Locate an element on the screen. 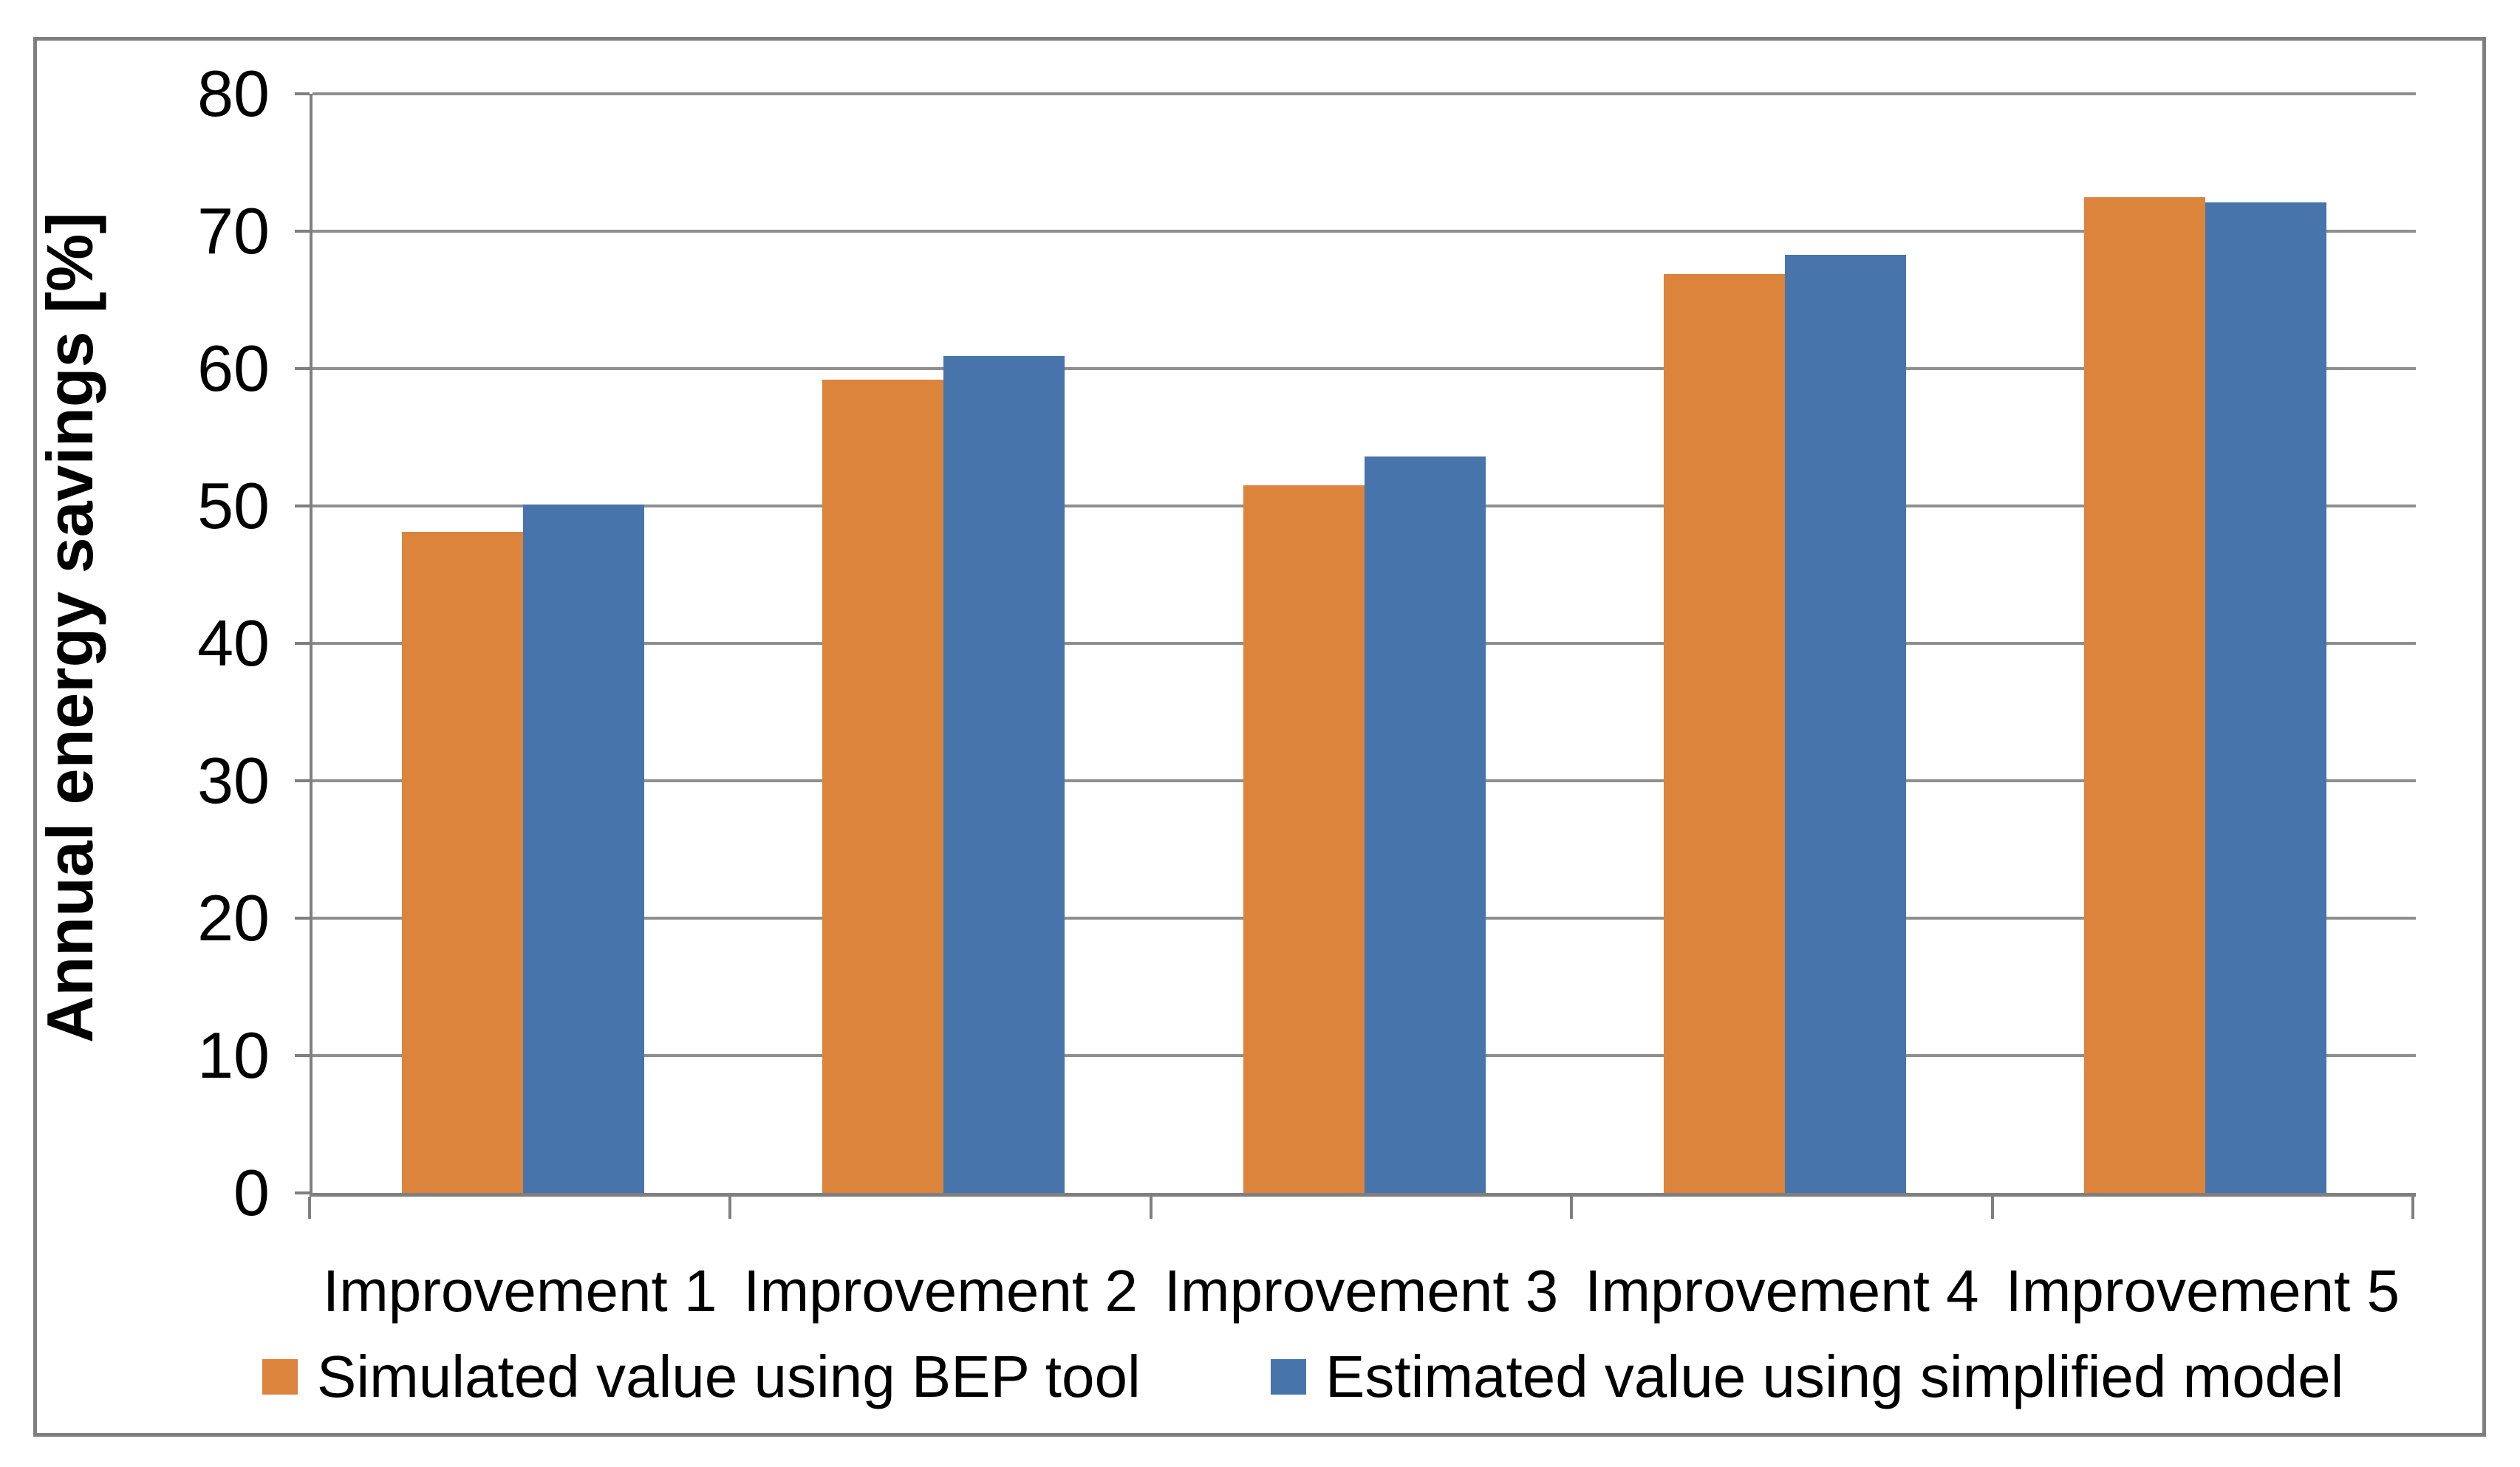 The width and height of the screenshot is (2520, 1467). y-tick-label-0: 0 is located at coordinates (252, 1192).